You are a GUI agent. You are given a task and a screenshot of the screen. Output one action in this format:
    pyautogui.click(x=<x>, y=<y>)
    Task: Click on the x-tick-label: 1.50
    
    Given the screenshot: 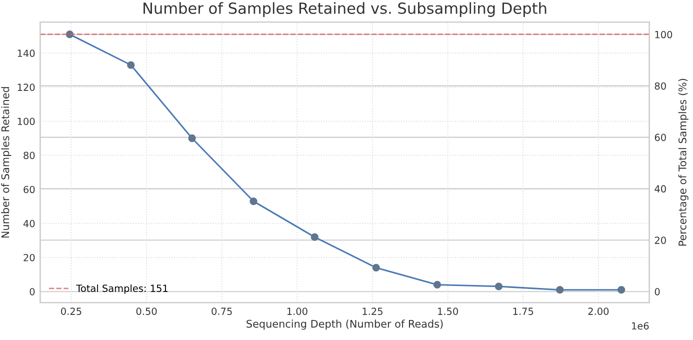 What is the action you would take?
    pyautogui.click(x=448, y=311)
    